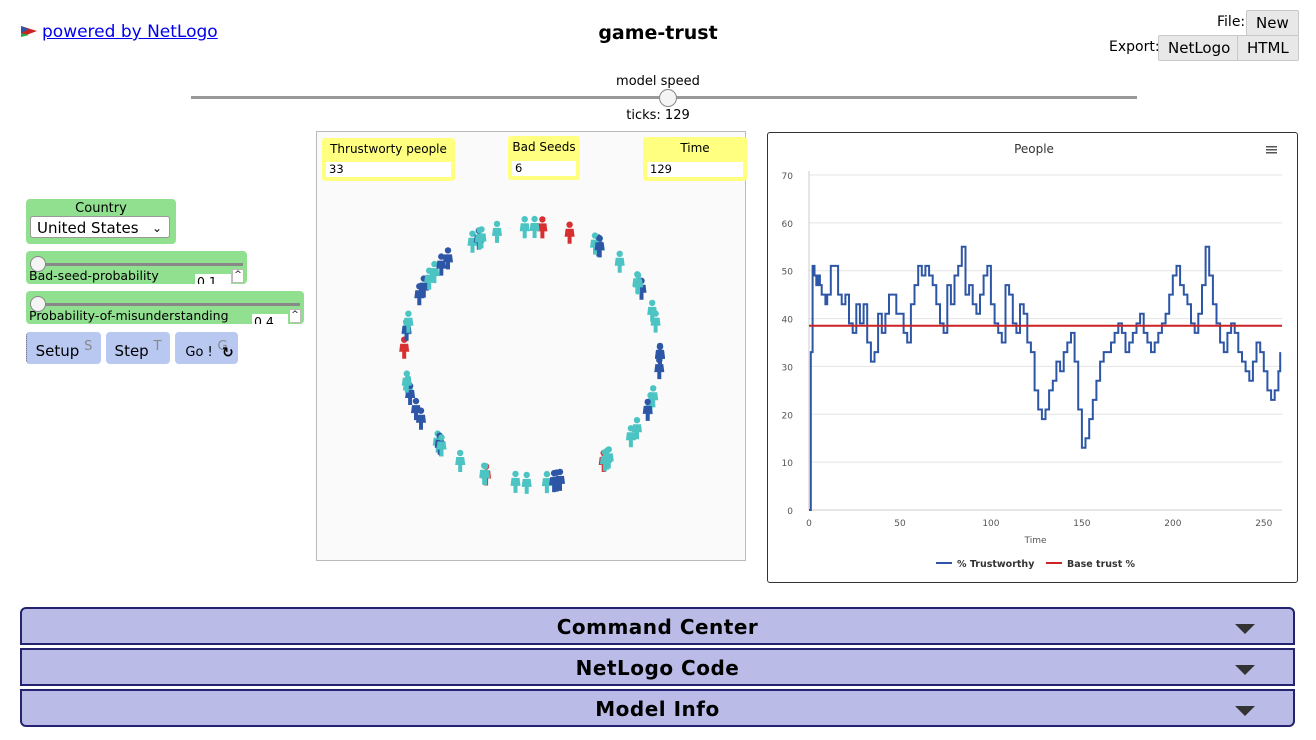 This screenshot has width=1316, height=740. I want to click on command-center-toggle: Command Center, so click(657, 626).